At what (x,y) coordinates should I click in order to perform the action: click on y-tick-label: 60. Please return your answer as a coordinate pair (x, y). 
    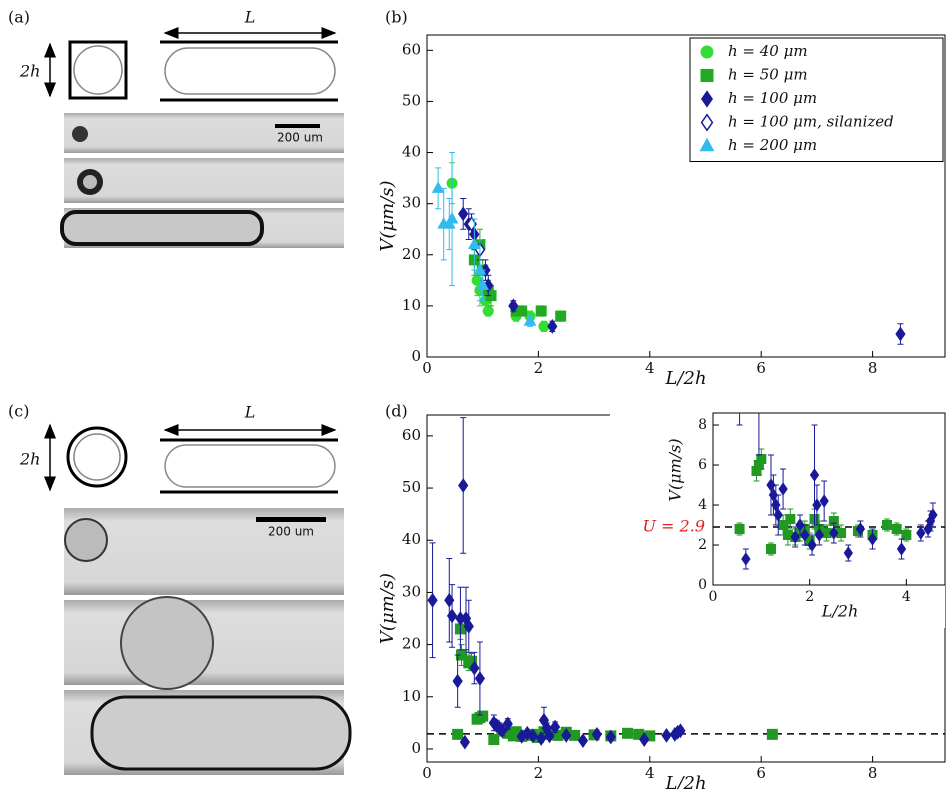
    Looking at the image, I should click on (411, 49).